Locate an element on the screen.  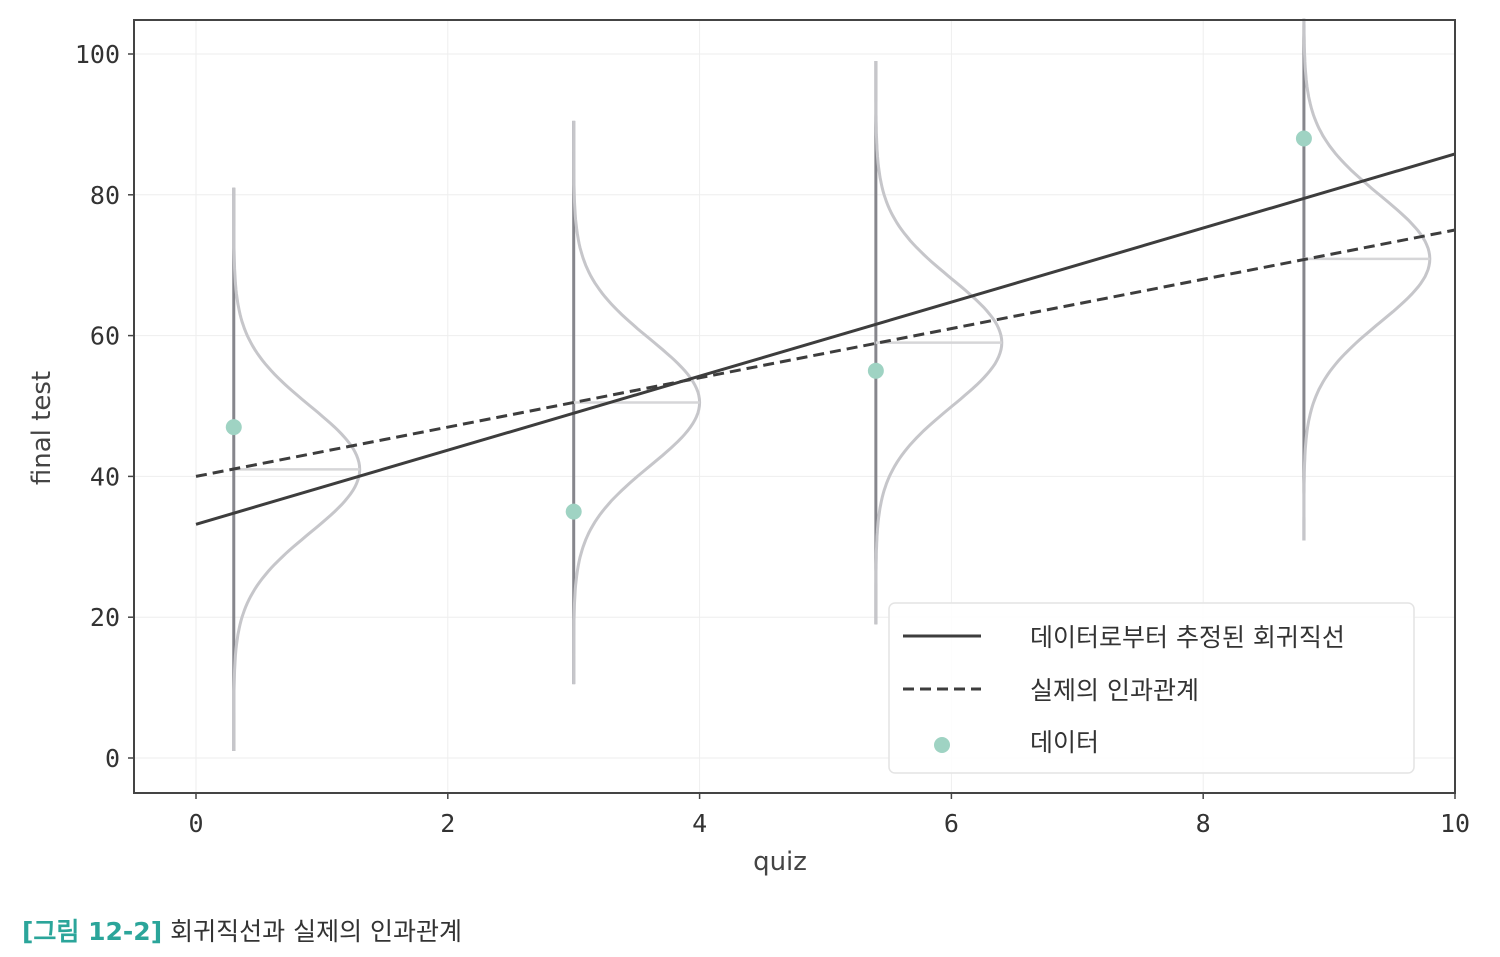
legend-label-data: 데이터 is located at coordinates (1064, 742).